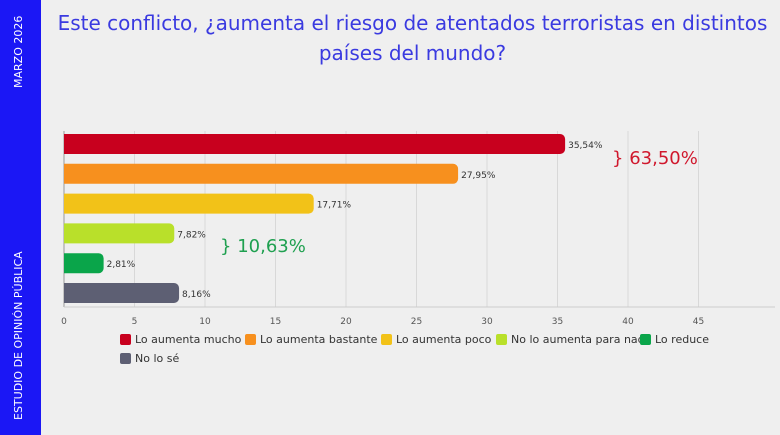  What do you see at coordinates (135, 322) in the screenshot?
I see `x-tick-label: 5` at bounding box center [135, 322].